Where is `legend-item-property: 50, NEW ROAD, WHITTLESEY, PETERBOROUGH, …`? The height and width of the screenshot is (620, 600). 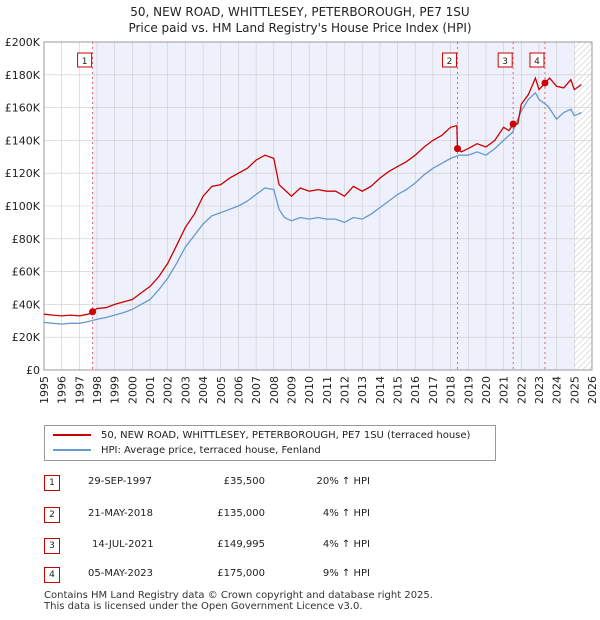
legend-item-property: 50, NEW ROAD, WHITTLESEY, PETERBOROUGH, … is located at coordinates (261, 436).